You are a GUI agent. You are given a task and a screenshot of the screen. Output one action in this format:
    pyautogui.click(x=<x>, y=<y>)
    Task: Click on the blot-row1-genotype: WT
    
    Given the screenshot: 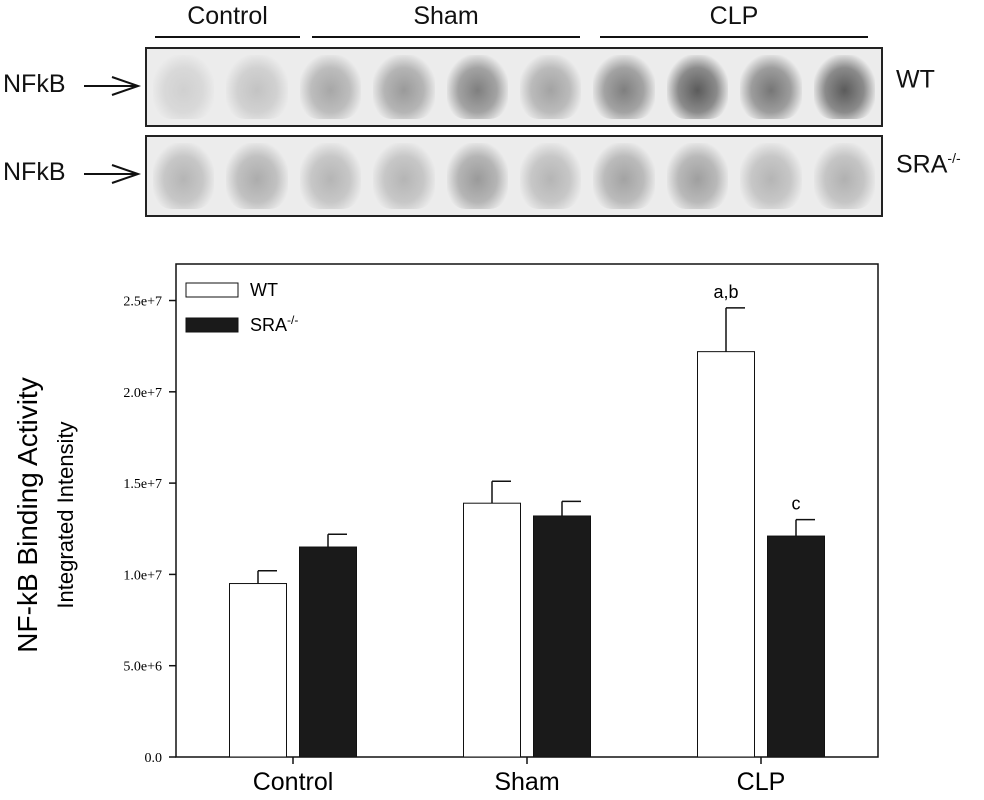 What is the action you would take?
    pyautogui.click(x=915, y=79)
    